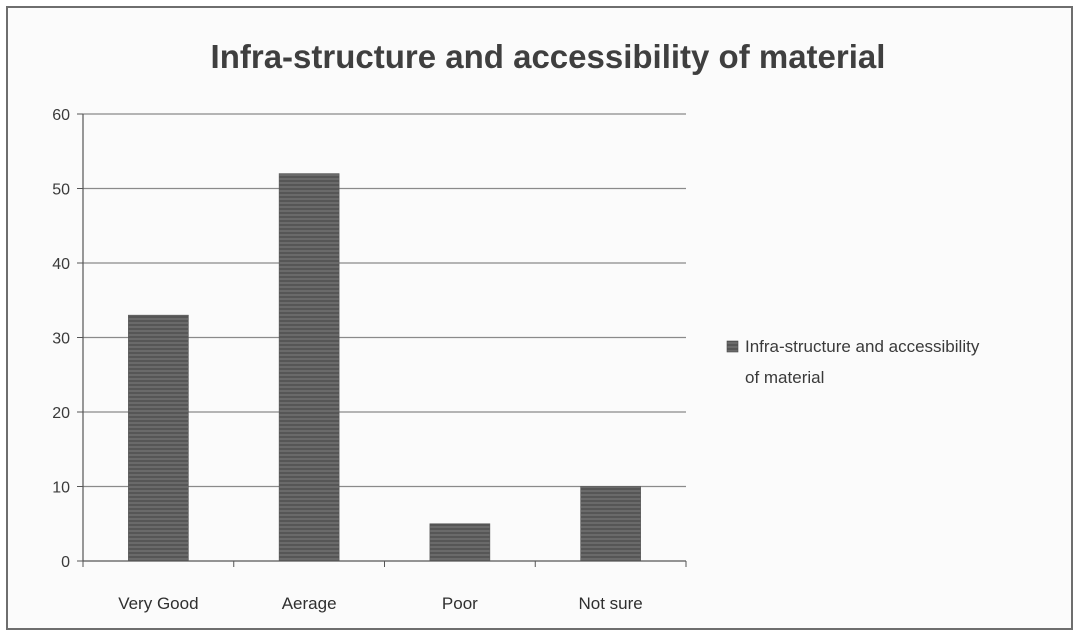  I want to click on y-tick-label: 30, so click(61, 339).